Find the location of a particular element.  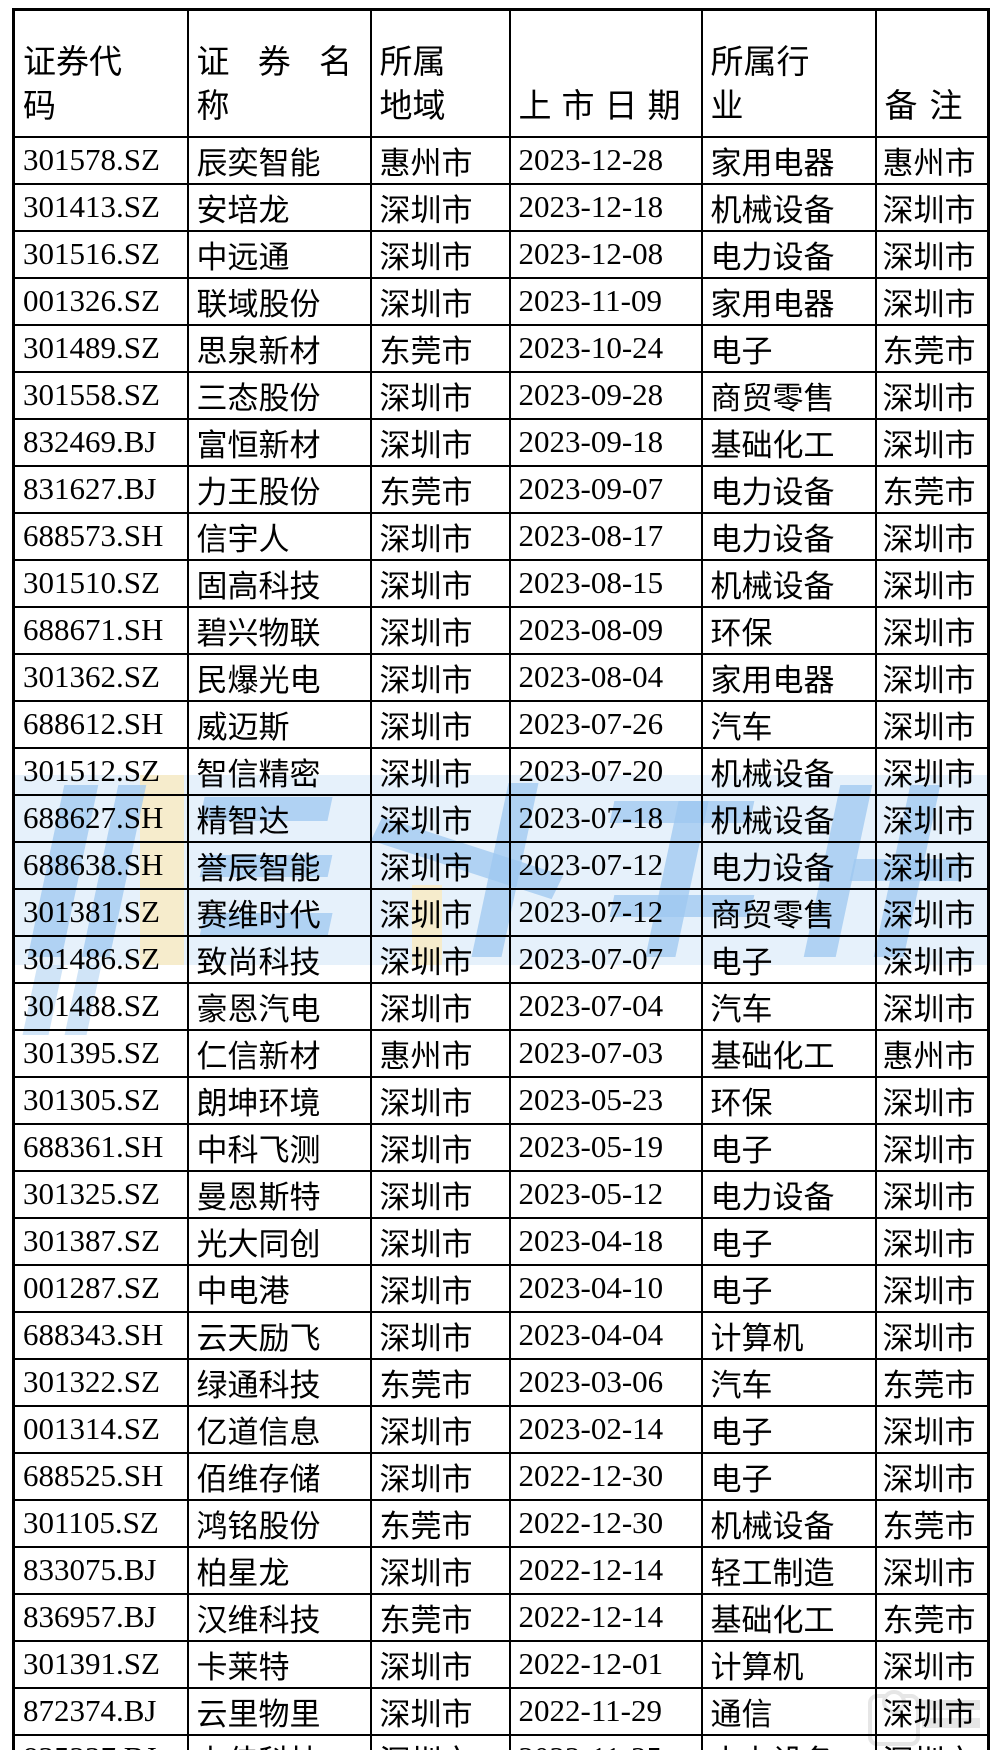

cell-date: 2023-09-28 is located at coordinates (605, 395).